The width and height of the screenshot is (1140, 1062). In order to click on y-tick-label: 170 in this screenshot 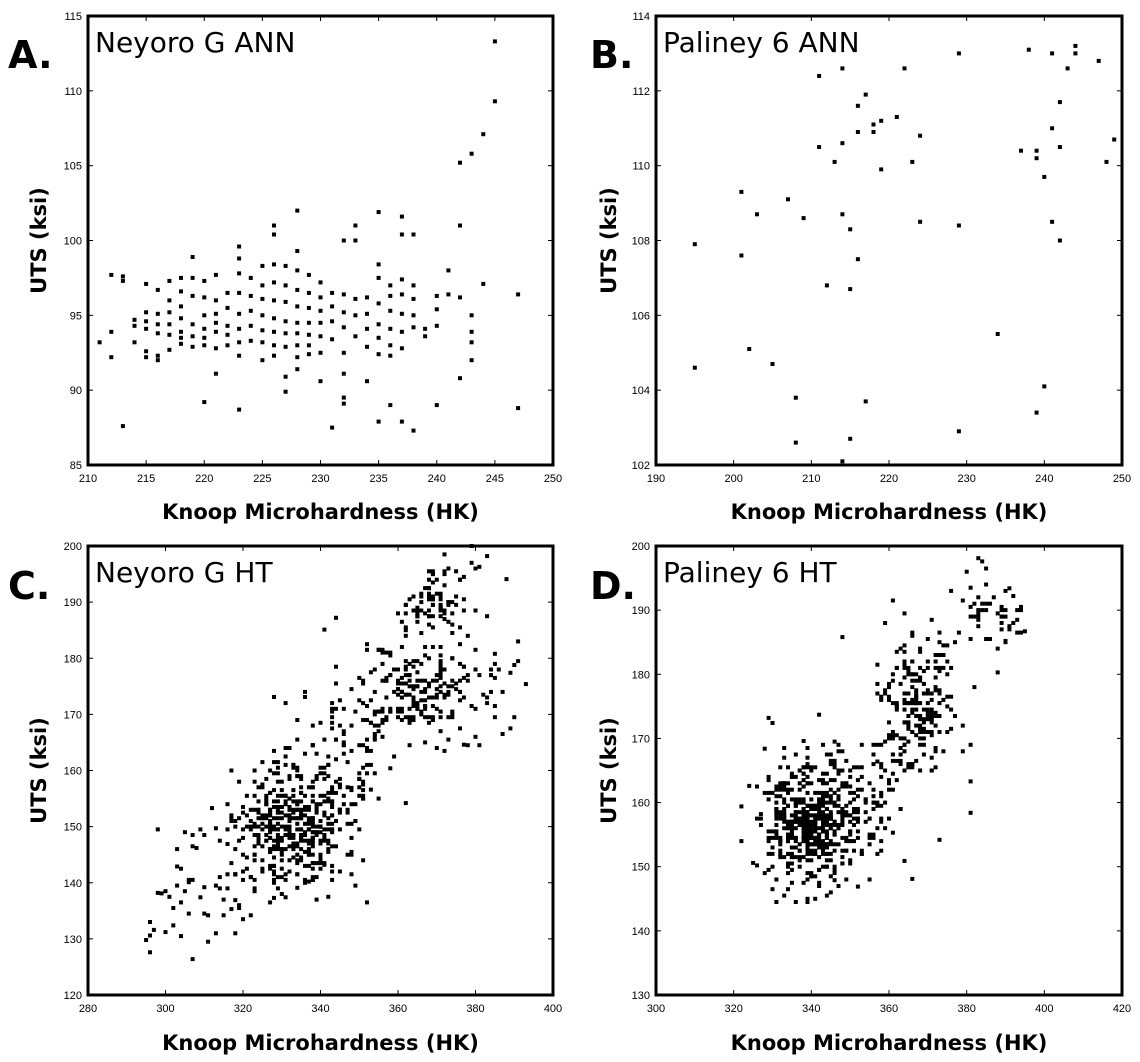, I will do `click(73, 715)`.